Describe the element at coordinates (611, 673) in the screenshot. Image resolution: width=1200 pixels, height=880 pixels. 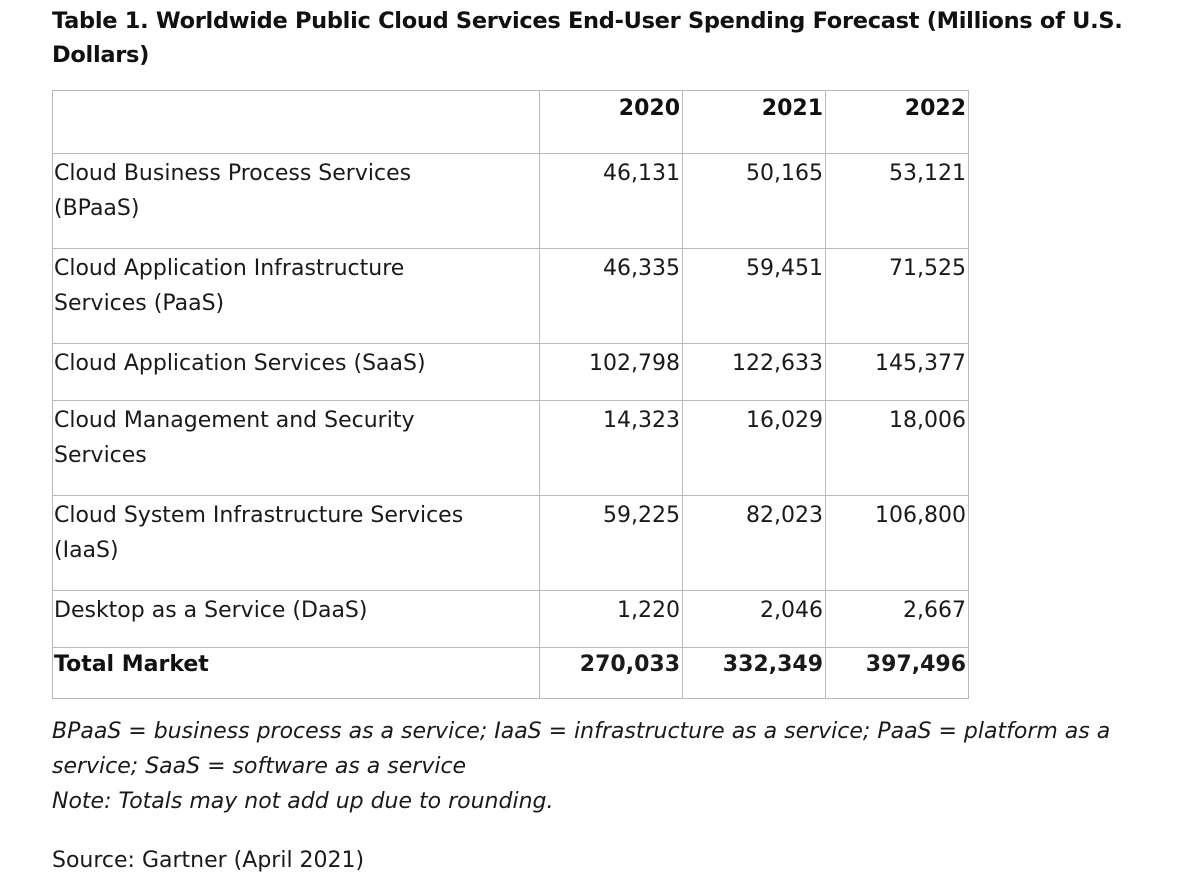
I see `total-2020: 270,033` at that location.